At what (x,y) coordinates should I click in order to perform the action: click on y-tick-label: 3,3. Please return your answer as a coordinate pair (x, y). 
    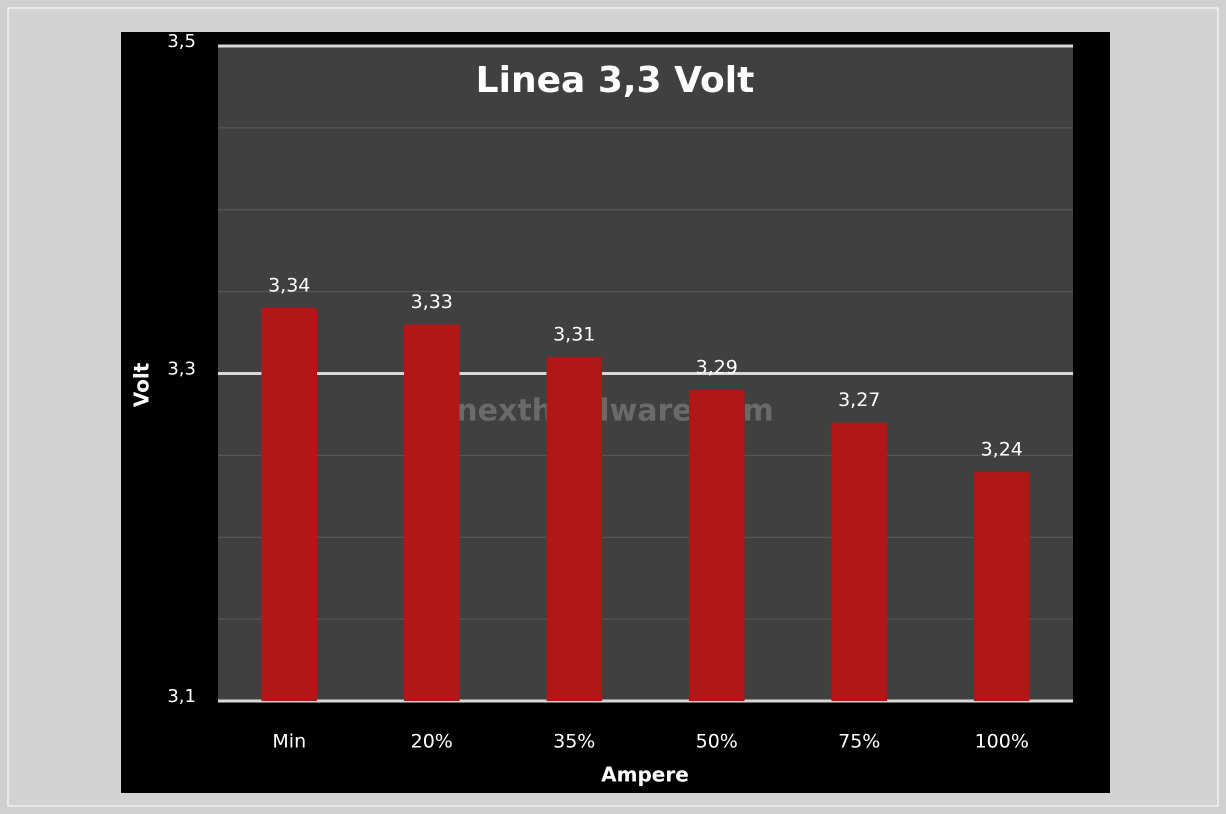
    Looking at the image, I should click on (181, 369).